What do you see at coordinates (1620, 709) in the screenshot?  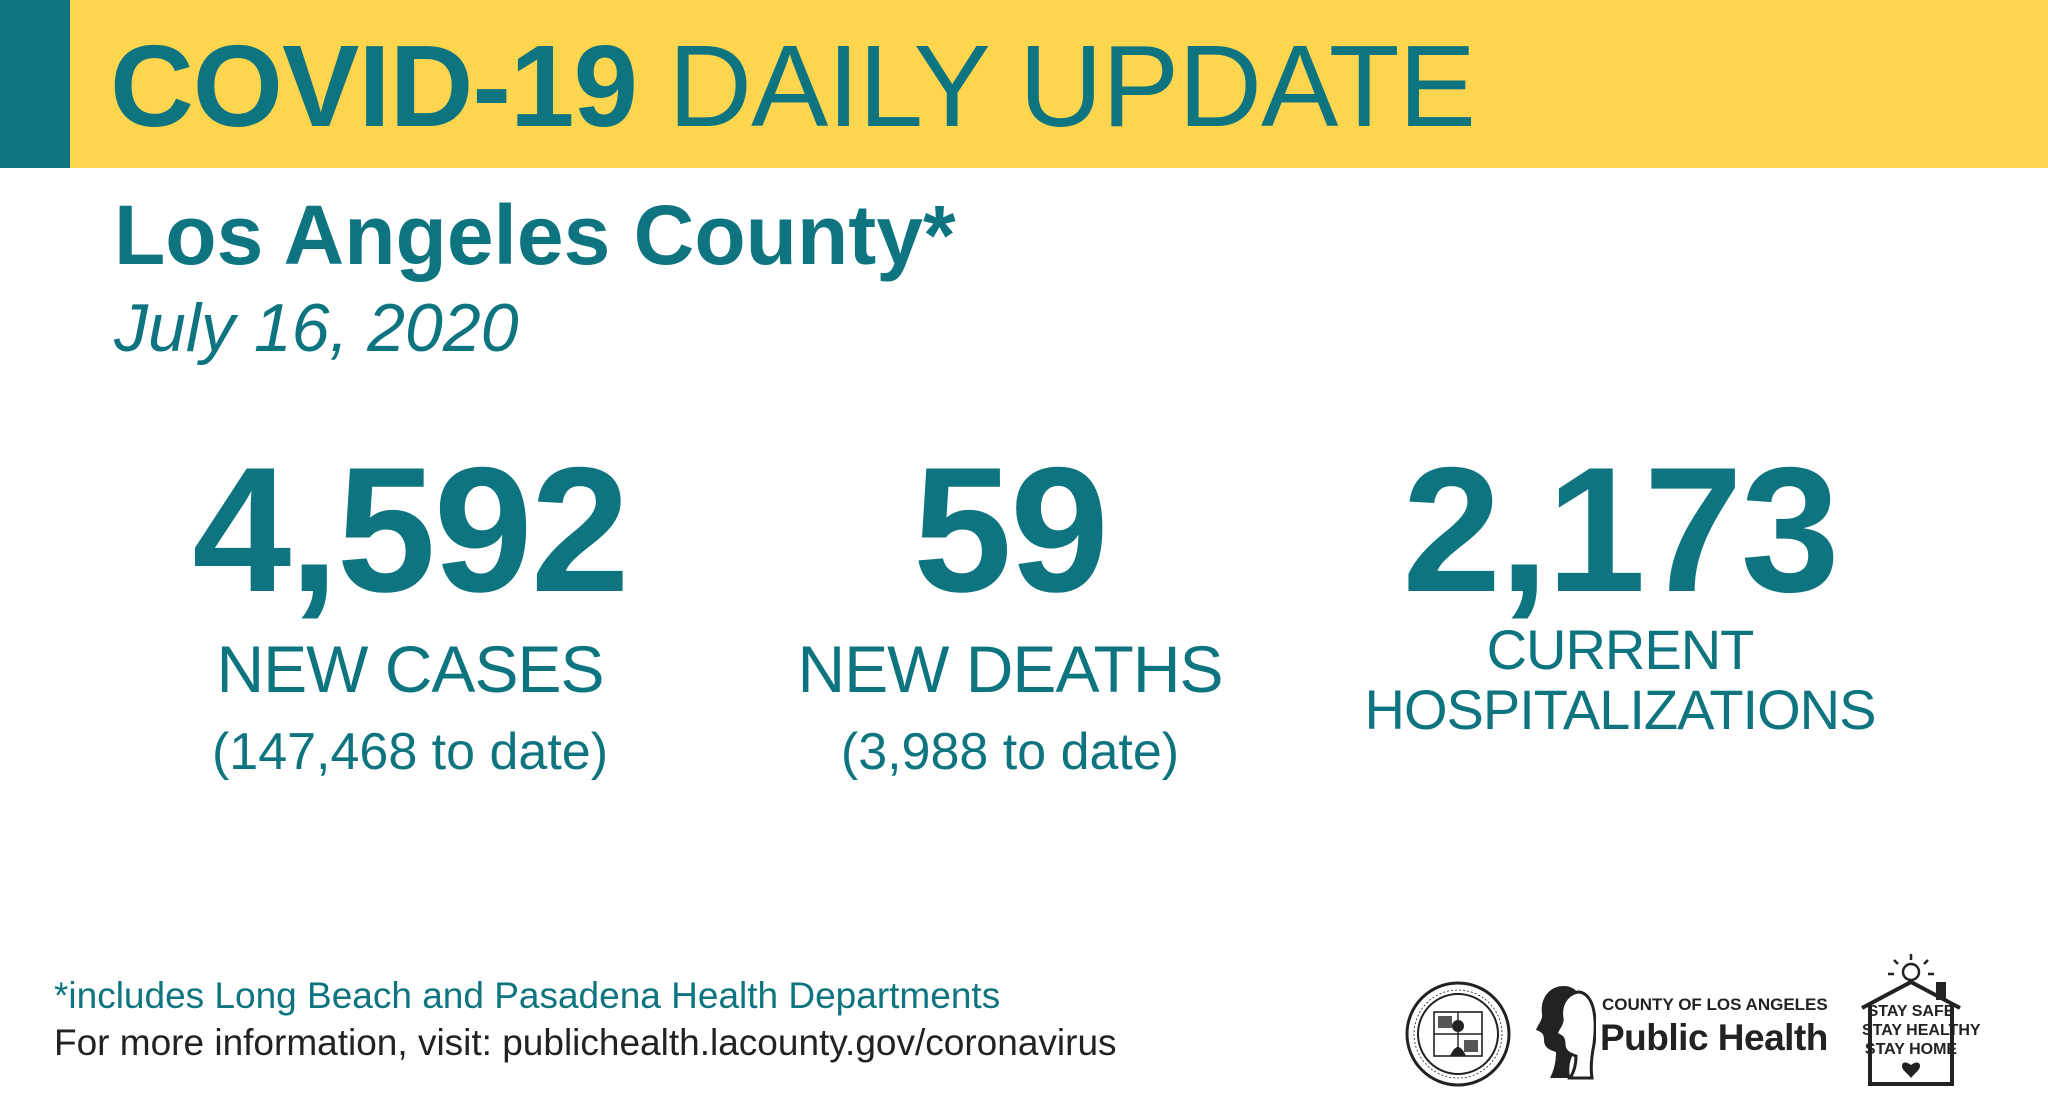 I see `hospitalizations-label-line2: HOSPITALIZATIONS` at bounding box center [1620, 709].